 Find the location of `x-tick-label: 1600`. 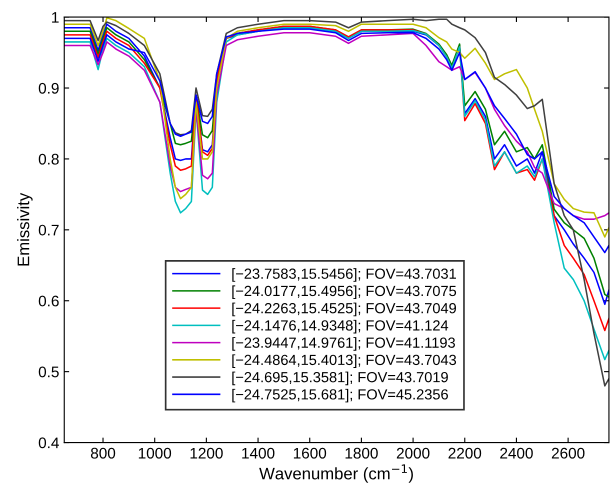

x-tick-label: 1600 is located at coordinates (310, 453).